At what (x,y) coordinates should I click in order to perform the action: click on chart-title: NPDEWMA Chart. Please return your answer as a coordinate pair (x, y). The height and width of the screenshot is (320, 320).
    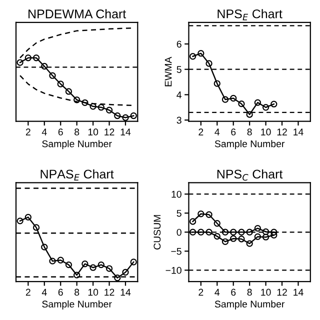
    Looking at the image, I should click on (77, 13).